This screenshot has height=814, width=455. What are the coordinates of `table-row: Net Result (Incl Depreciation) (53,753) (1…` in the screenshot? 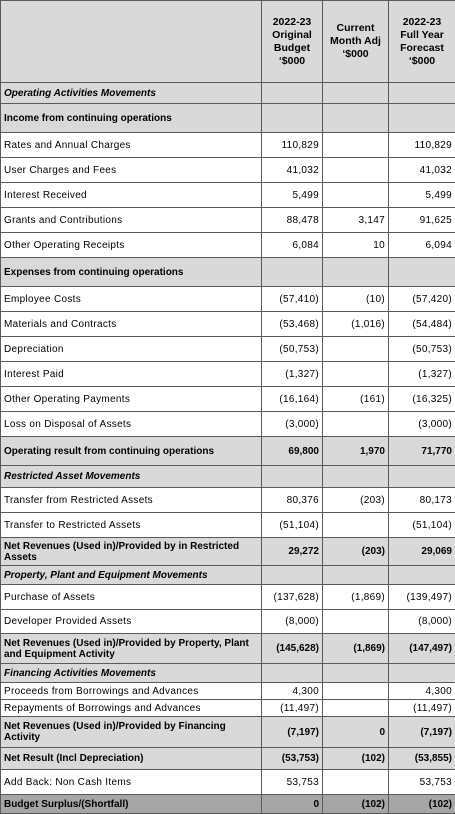 It's located at (227, 758).